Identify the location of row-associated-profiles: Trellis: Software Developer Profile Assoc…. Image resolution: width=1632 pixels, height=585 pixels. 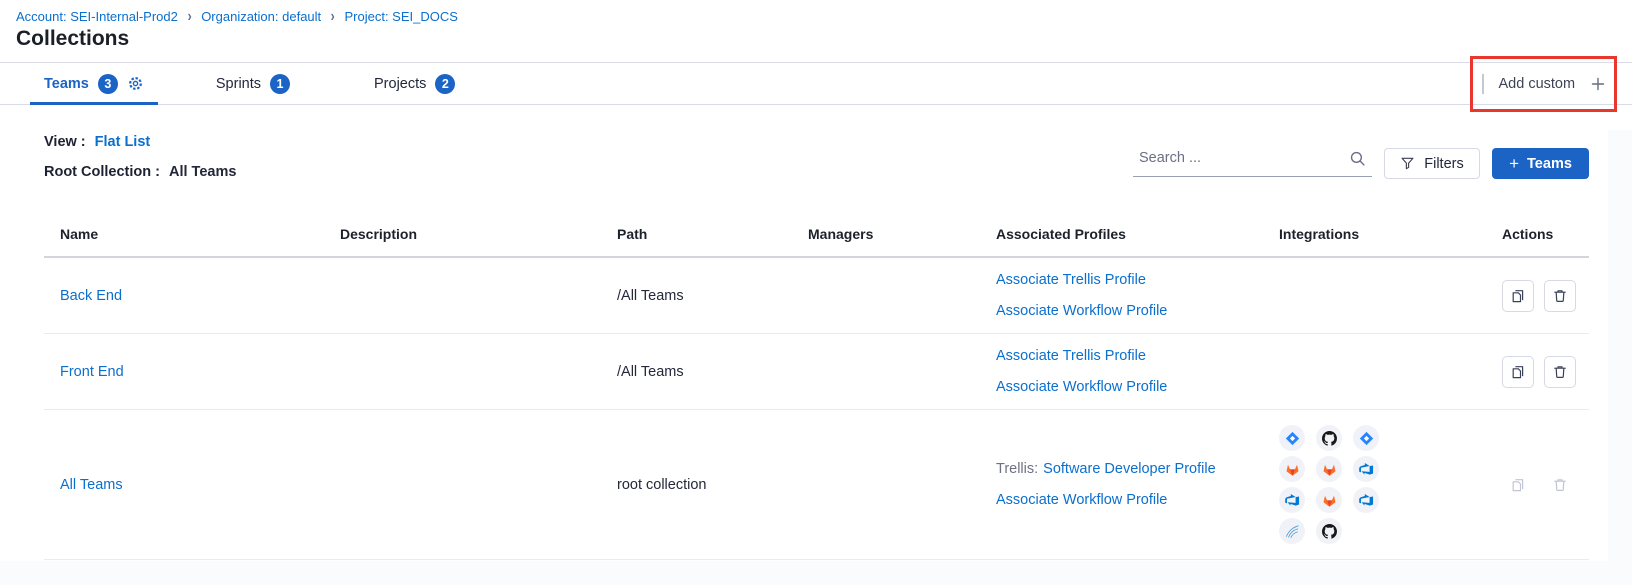
(1121, 485).